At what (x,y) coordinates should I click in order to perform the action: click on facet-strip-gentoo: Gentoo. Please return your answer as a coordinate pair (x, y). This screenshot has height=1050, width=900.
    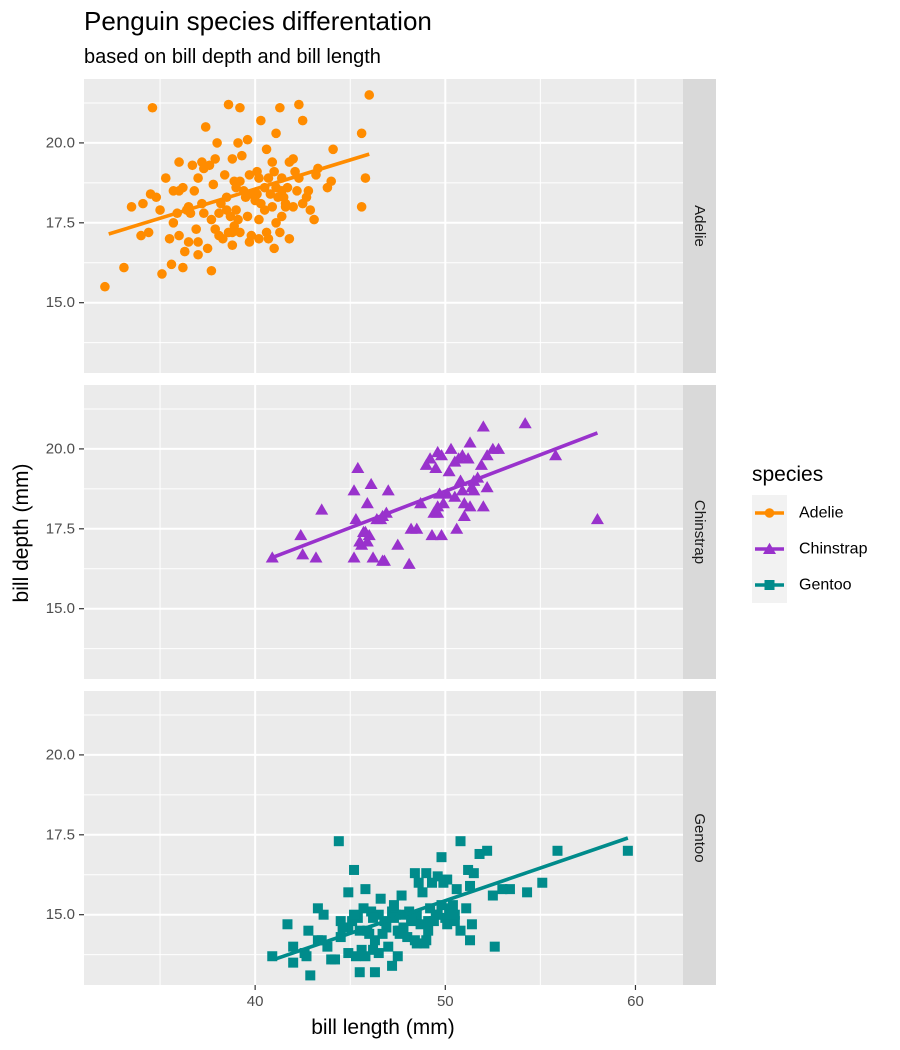
    Looking at the image, I should click on (699, 838).